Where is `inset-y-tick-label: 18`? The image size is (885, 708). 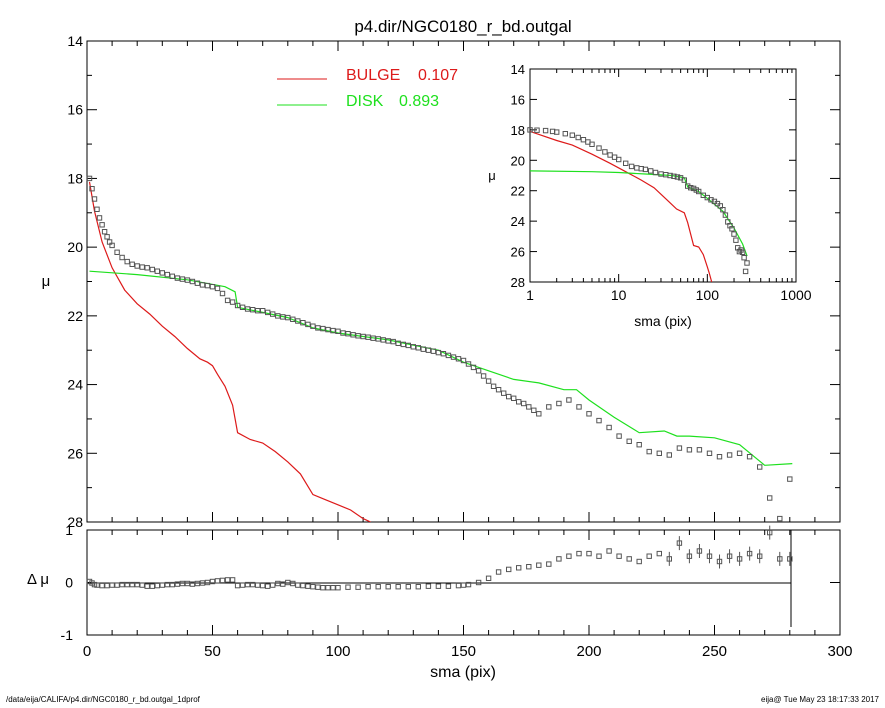 inset-y-tick-label: 18 is located at coordinates (518, 130).